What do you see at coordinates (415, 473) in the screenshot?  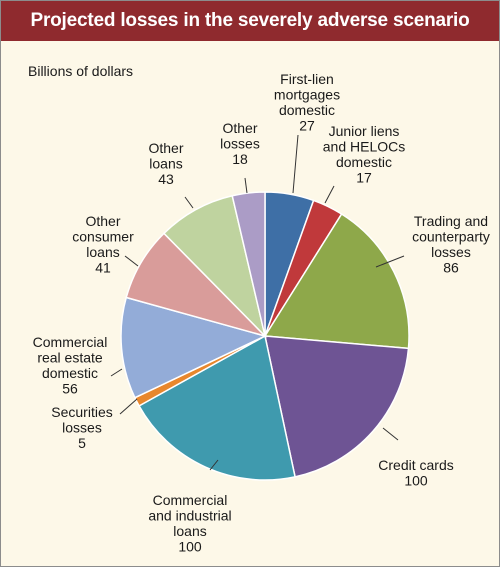 I see `slice-label: Credit cards 100` at bounding box center [415, 473].